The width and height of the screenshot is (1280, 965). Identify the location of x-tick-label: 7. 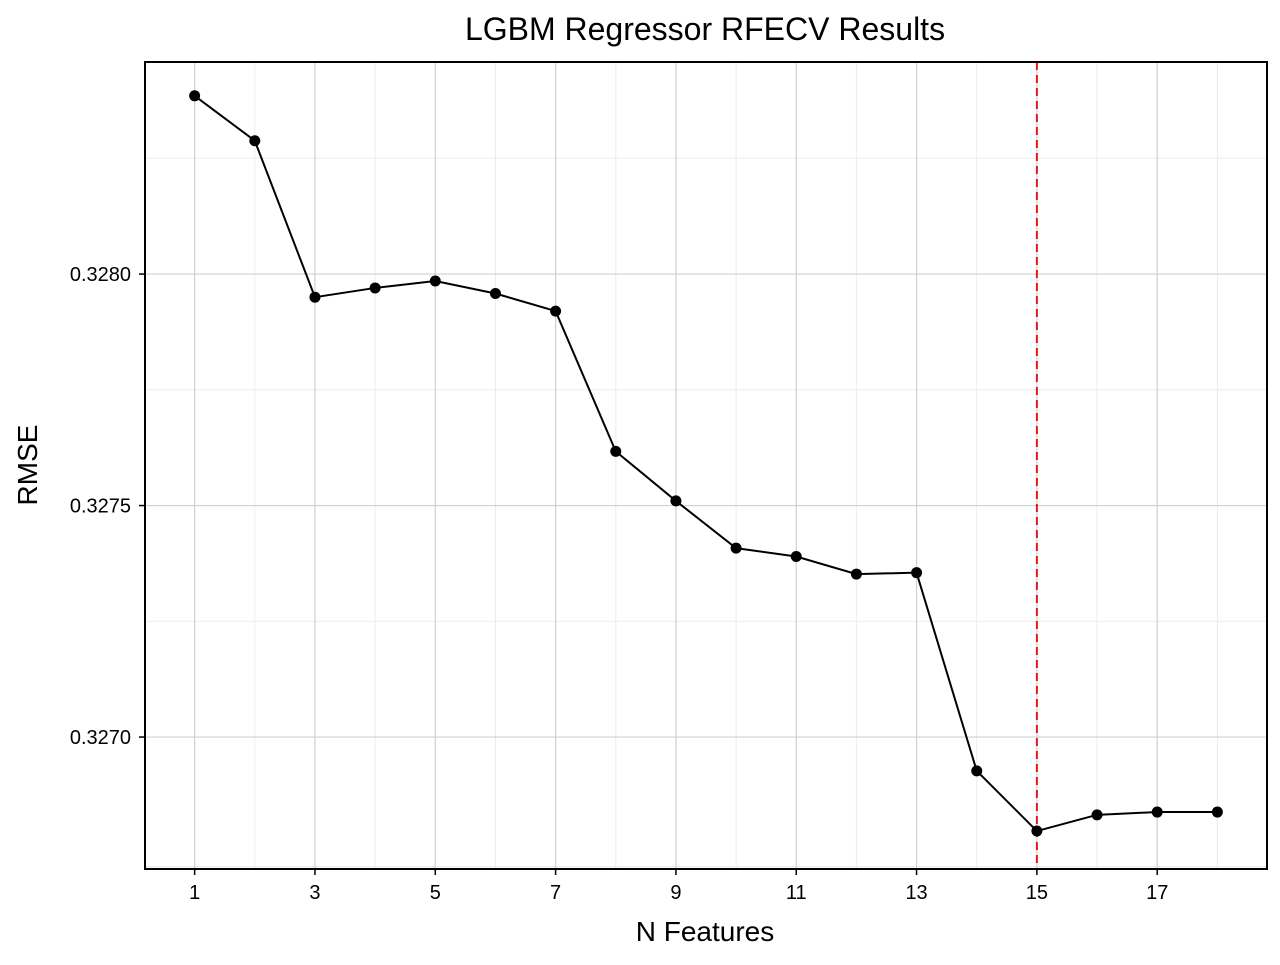
(555, 893).